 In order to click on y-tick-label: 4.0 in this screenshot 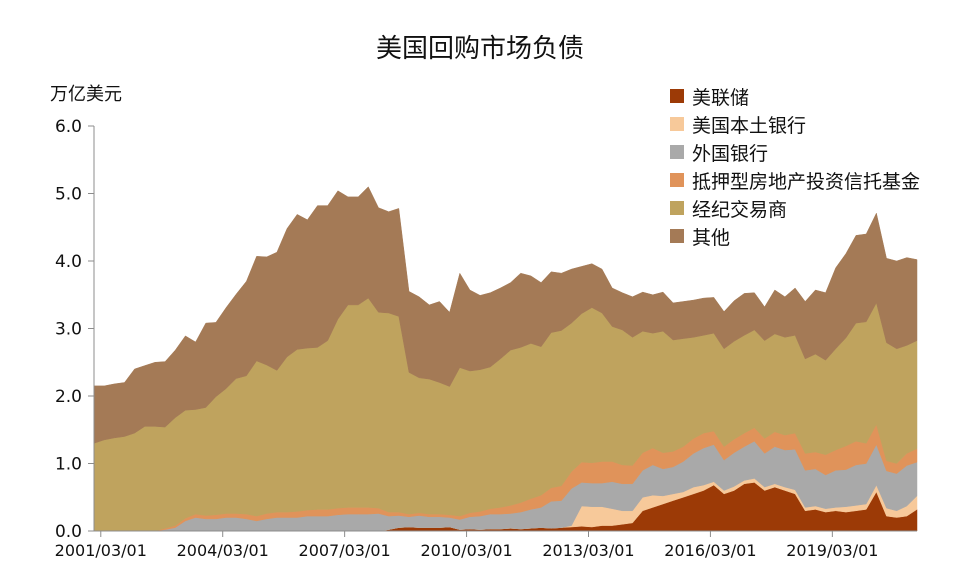, I will do `click(68, 262)`.